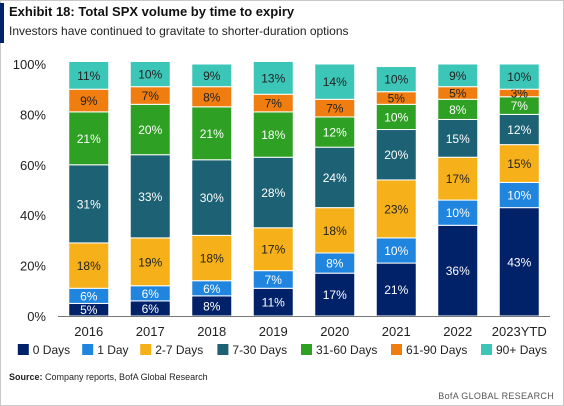  What do you see at coordinates (519, 331) in the screenshot?
I see `x-tick-label: 2023YTD` at bounding box center [519, 331].